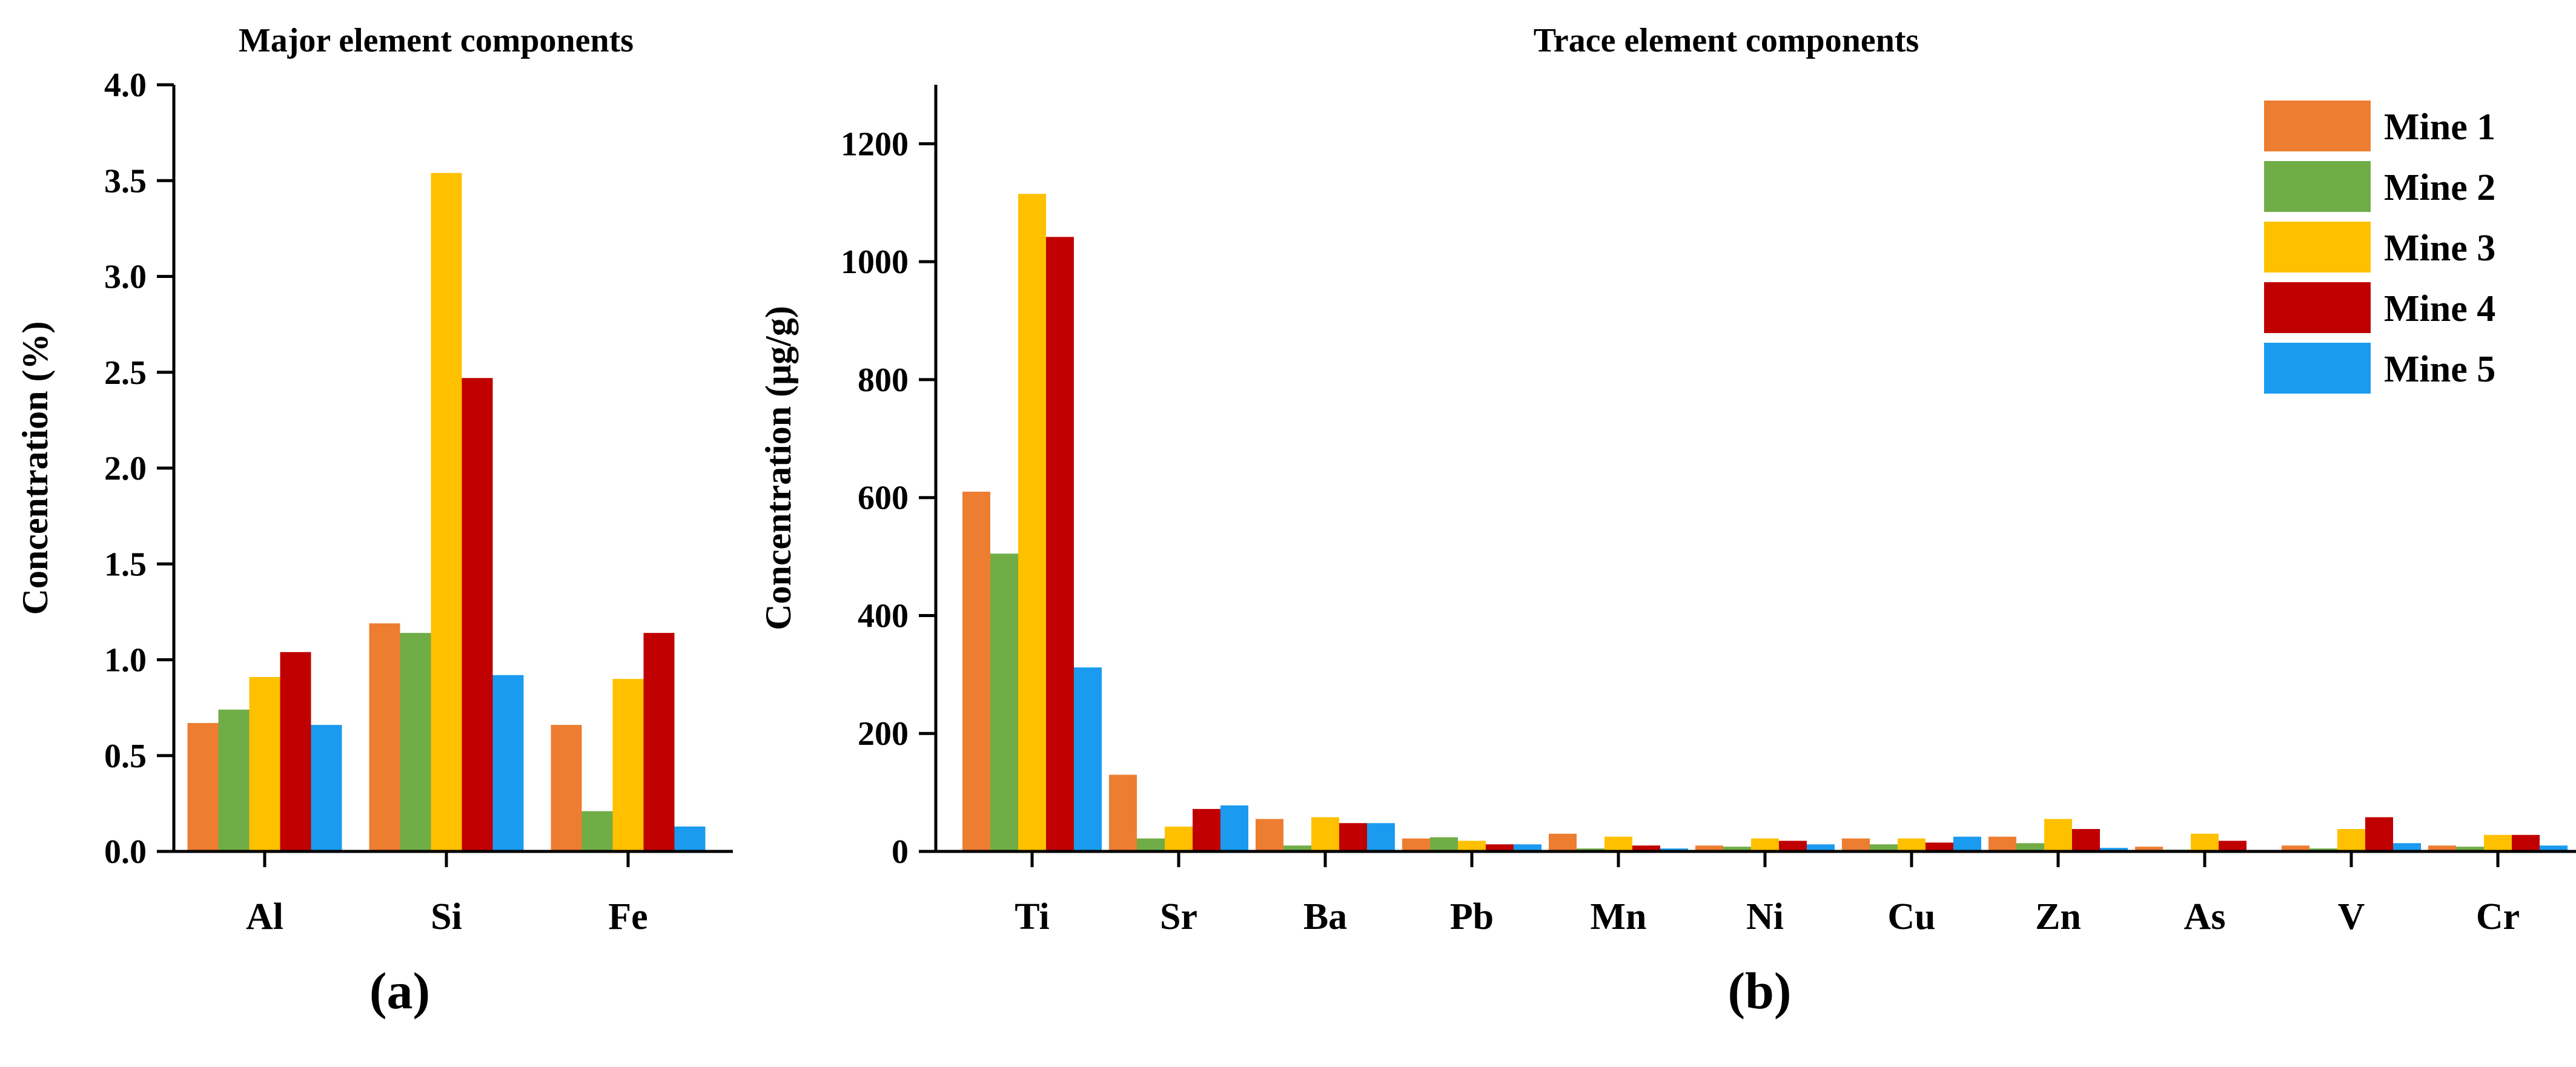 This screenshot has height=1067, width=2576. Describe the element at coordinates (1472, 917) in the screenshot. I see `chart2-x-tick-label: Pb` at that location.